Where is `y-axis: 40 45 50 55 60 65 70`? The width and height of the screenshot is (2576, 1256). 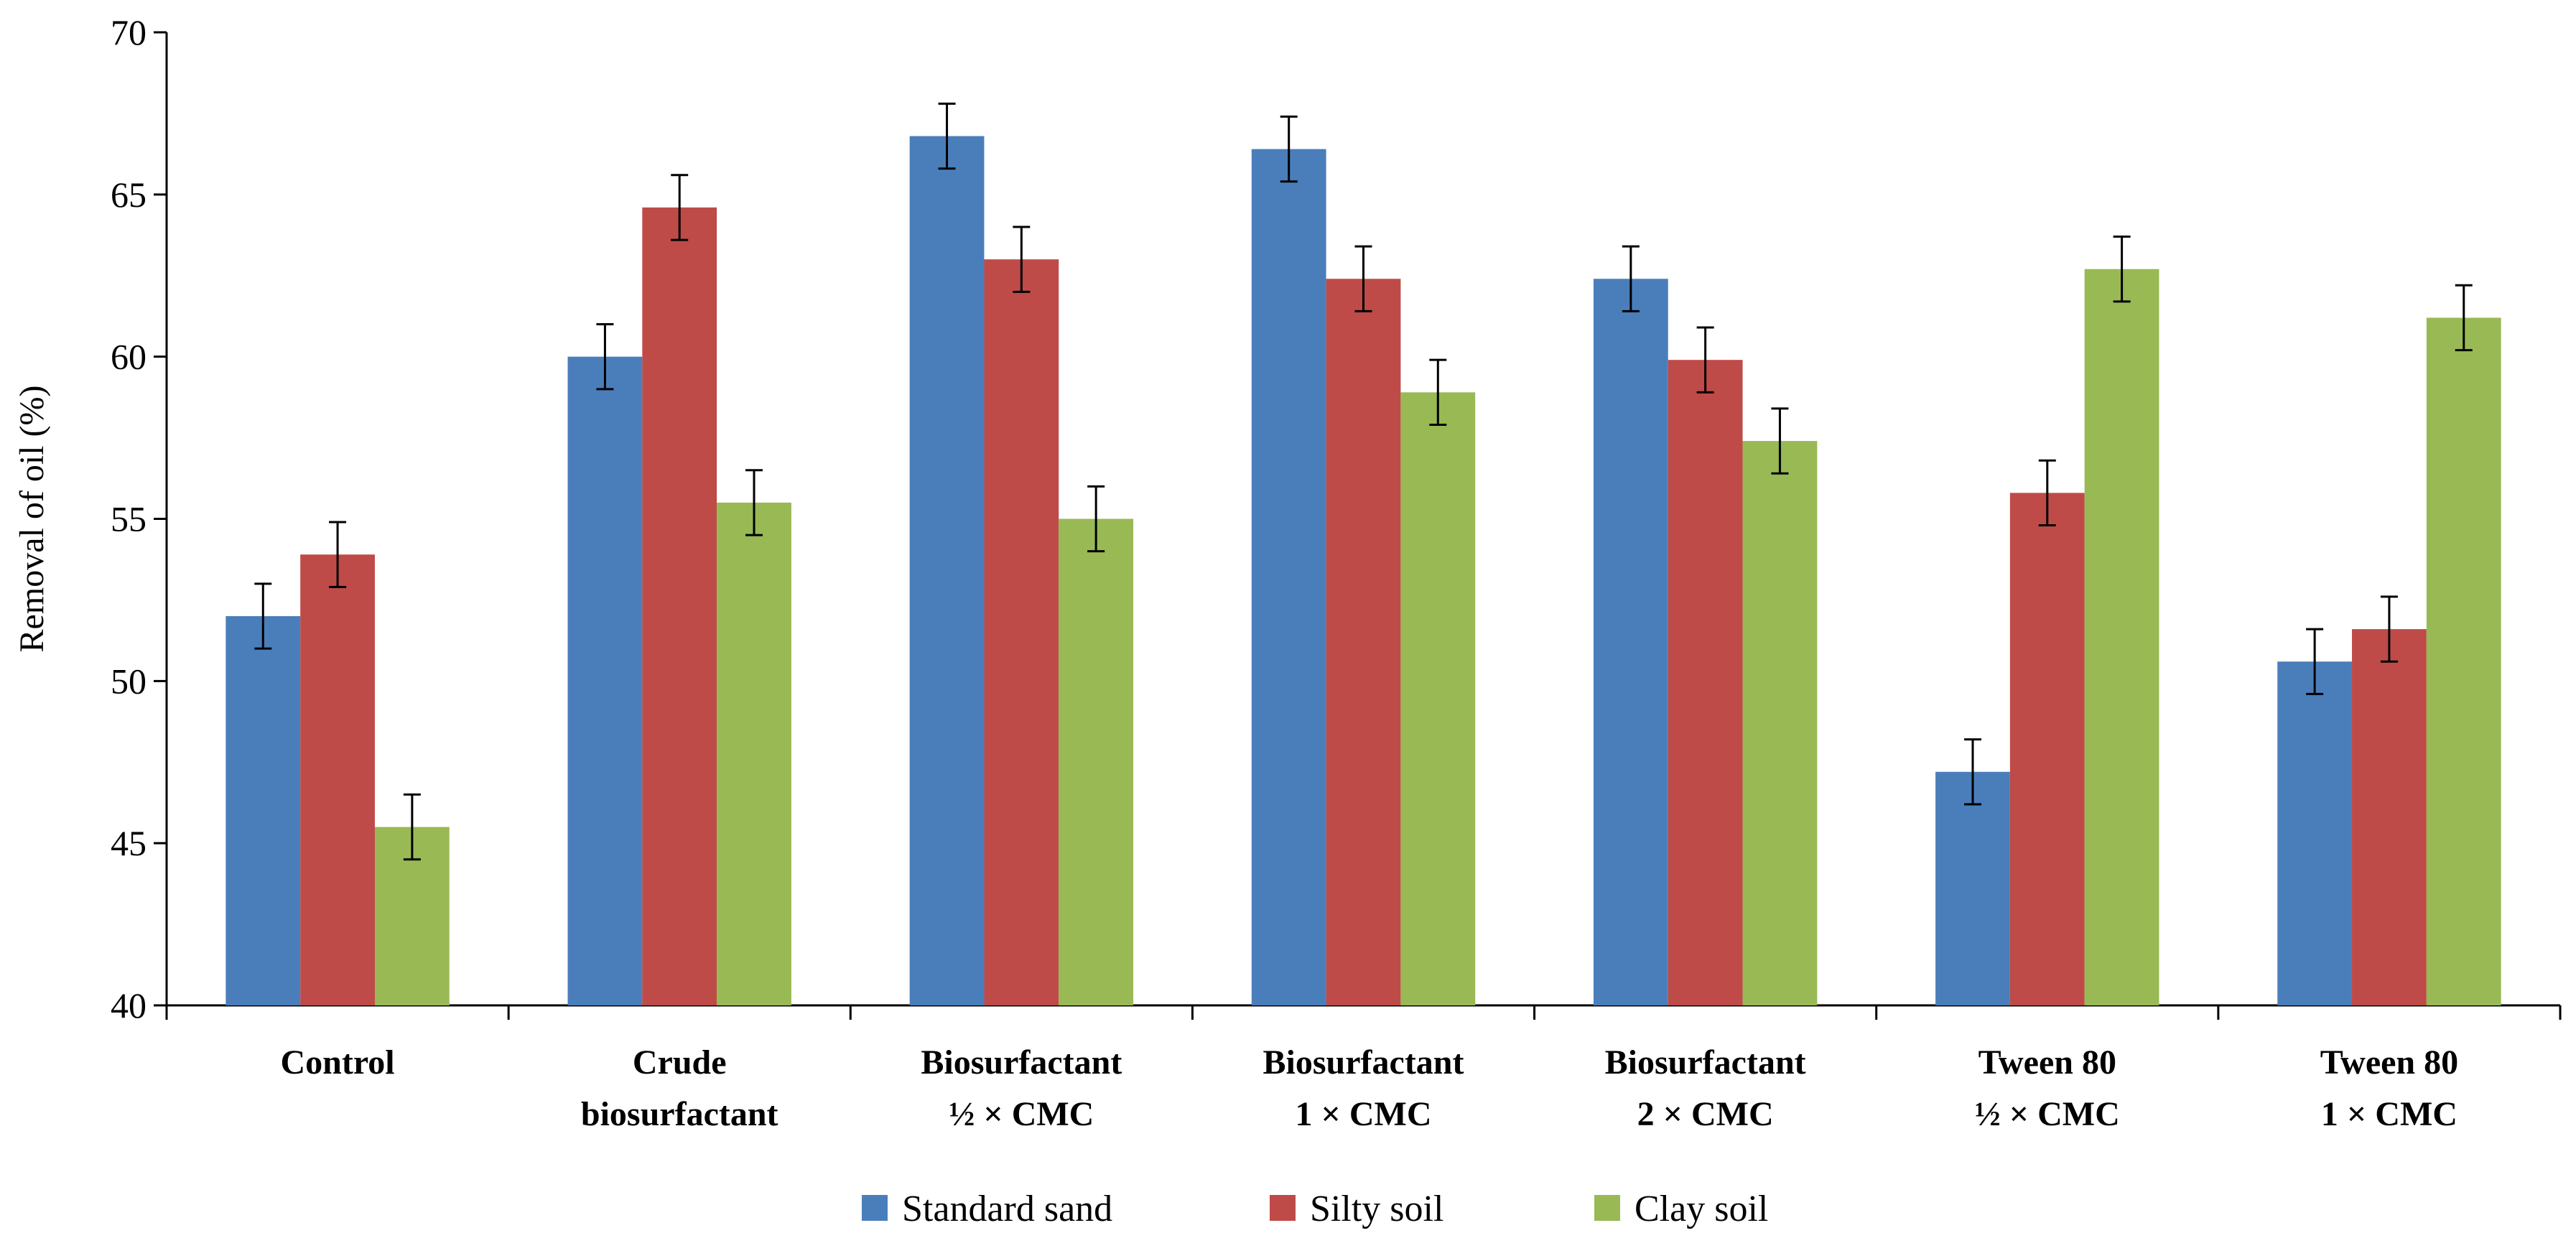
y-axis: 40 45 50 55 60 65 70 is located at coordinates (139, 518).